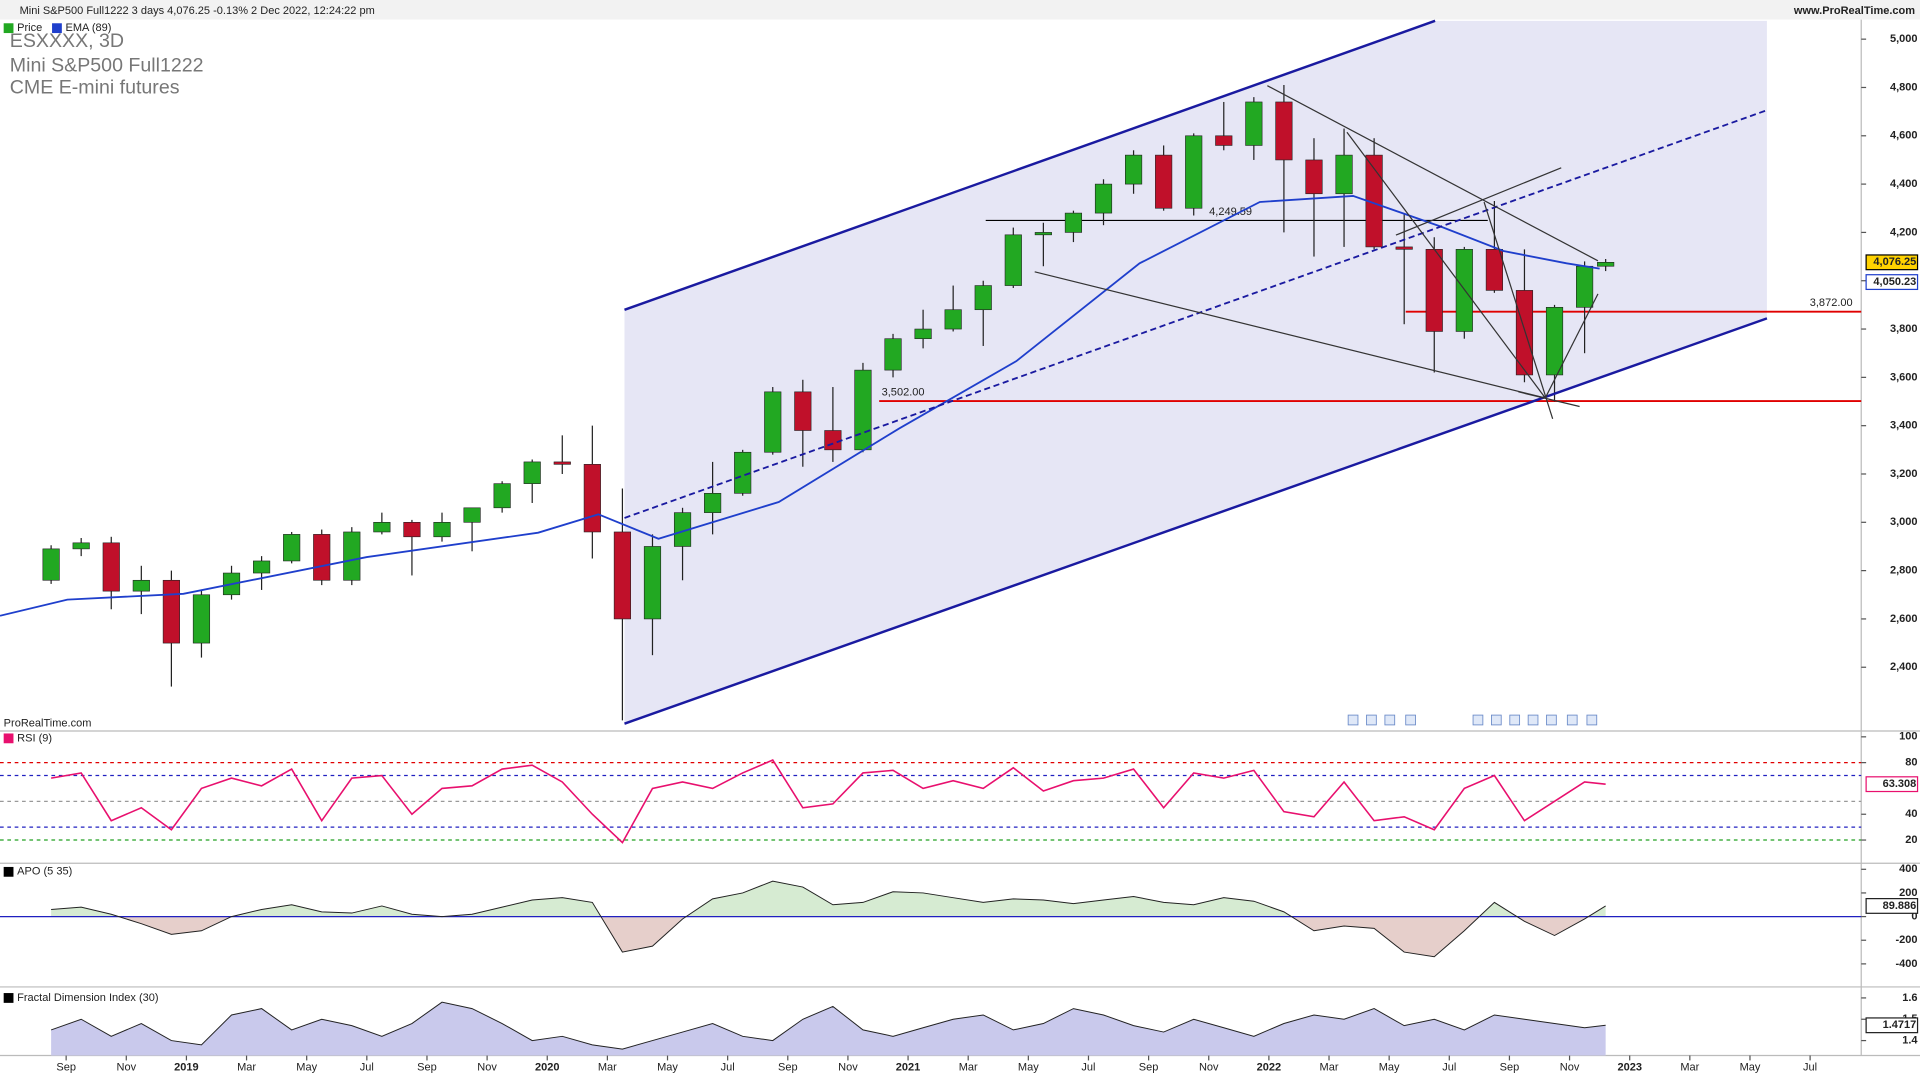  Describe the element at coordinates (1900, 906) in the screenshot. I see `last-value-label: 89.886` at that location.